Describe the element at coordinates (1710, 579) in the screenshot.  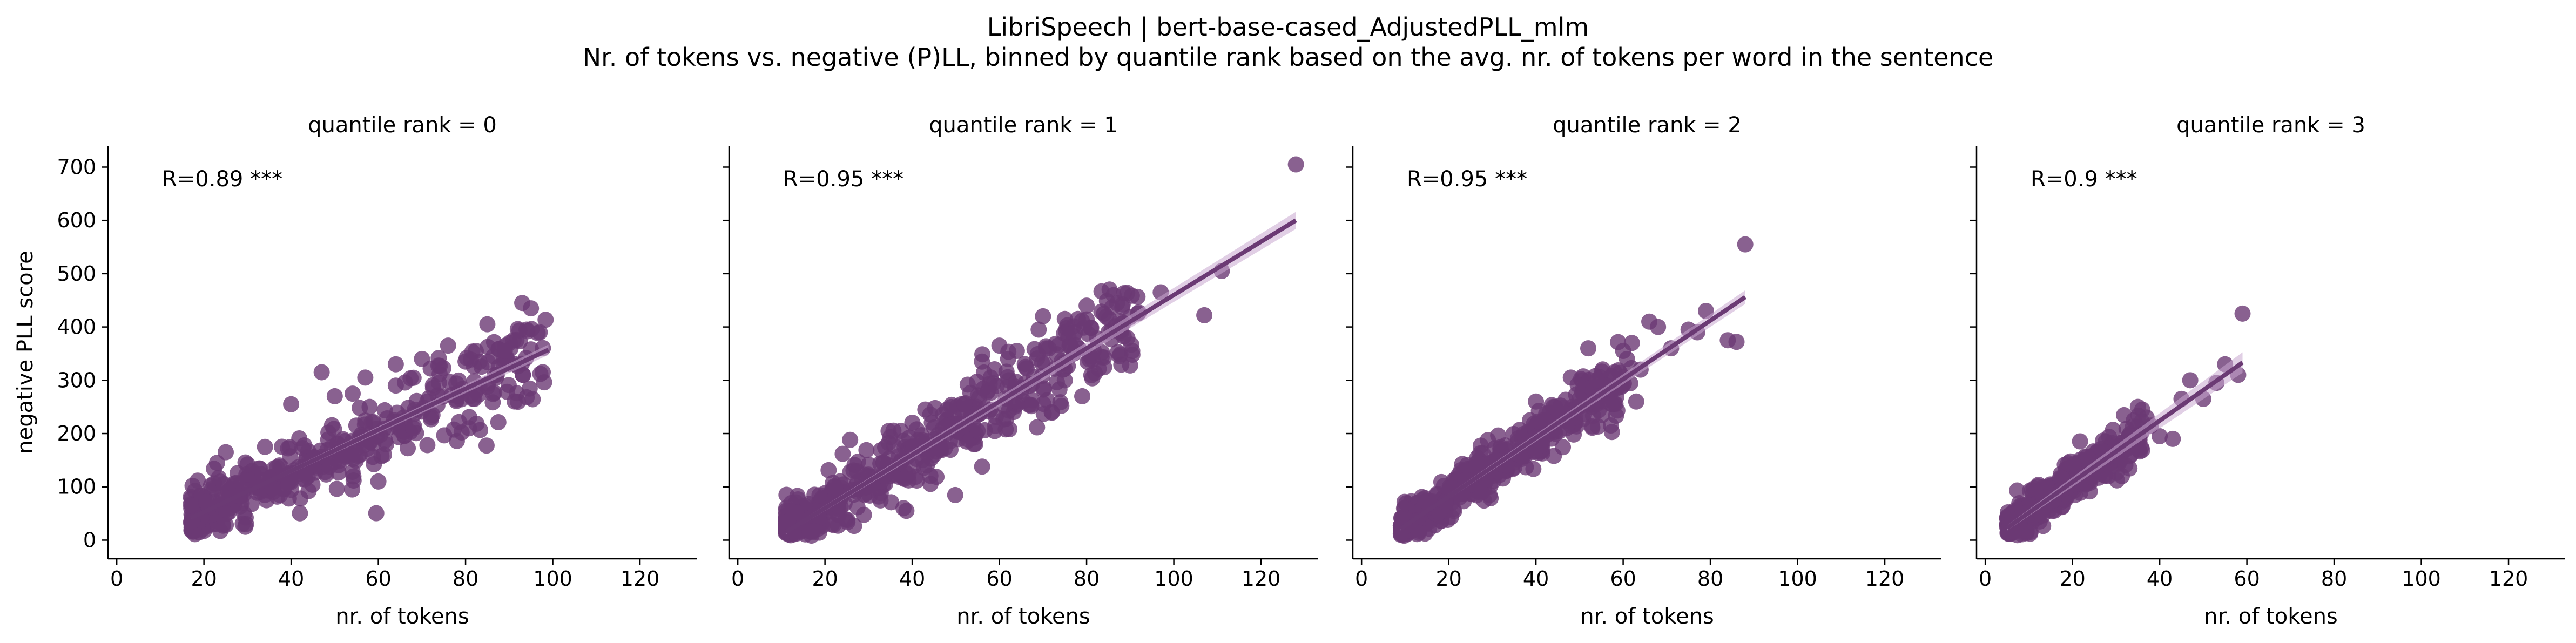
I see `x-tick-label: 80` at that location.